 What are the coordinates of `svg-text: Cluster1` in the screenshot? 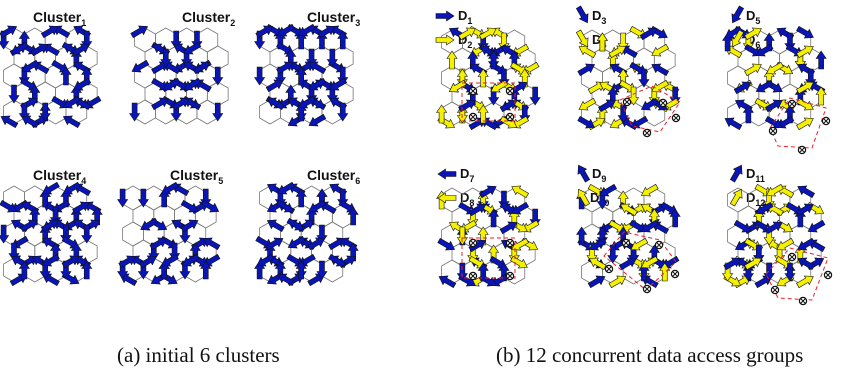 It's located at (59, 18).